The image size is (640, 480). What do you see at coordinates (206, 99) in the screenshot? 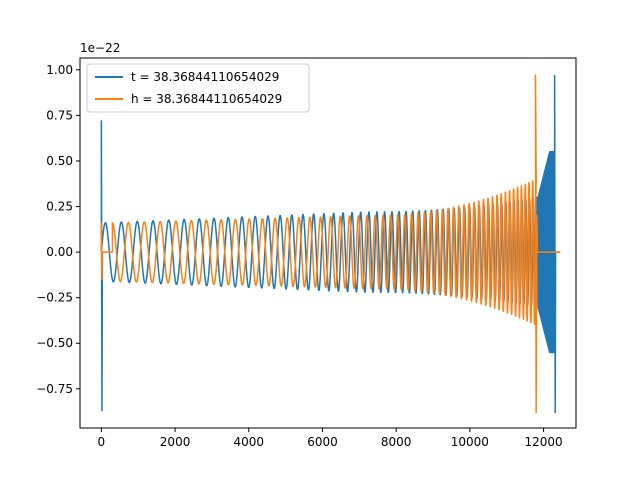
I see `legend-label: h = 38.36844110654029` at bounding box center [206, 99].